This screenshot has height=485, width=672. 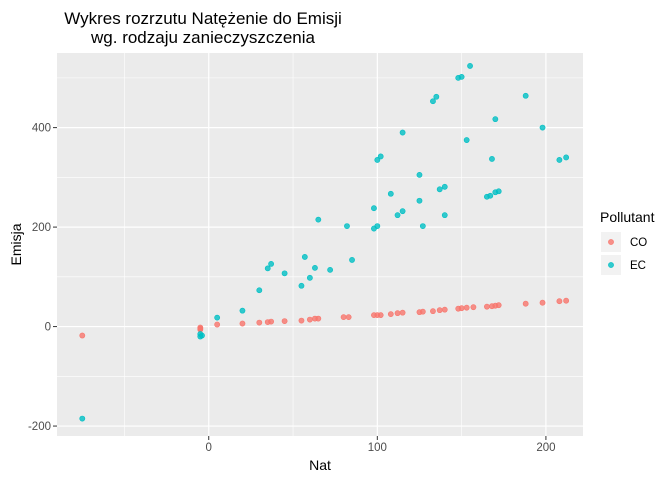 I want to click on x-axis-ticks: 0 100 200, so click(x=381, y=445).